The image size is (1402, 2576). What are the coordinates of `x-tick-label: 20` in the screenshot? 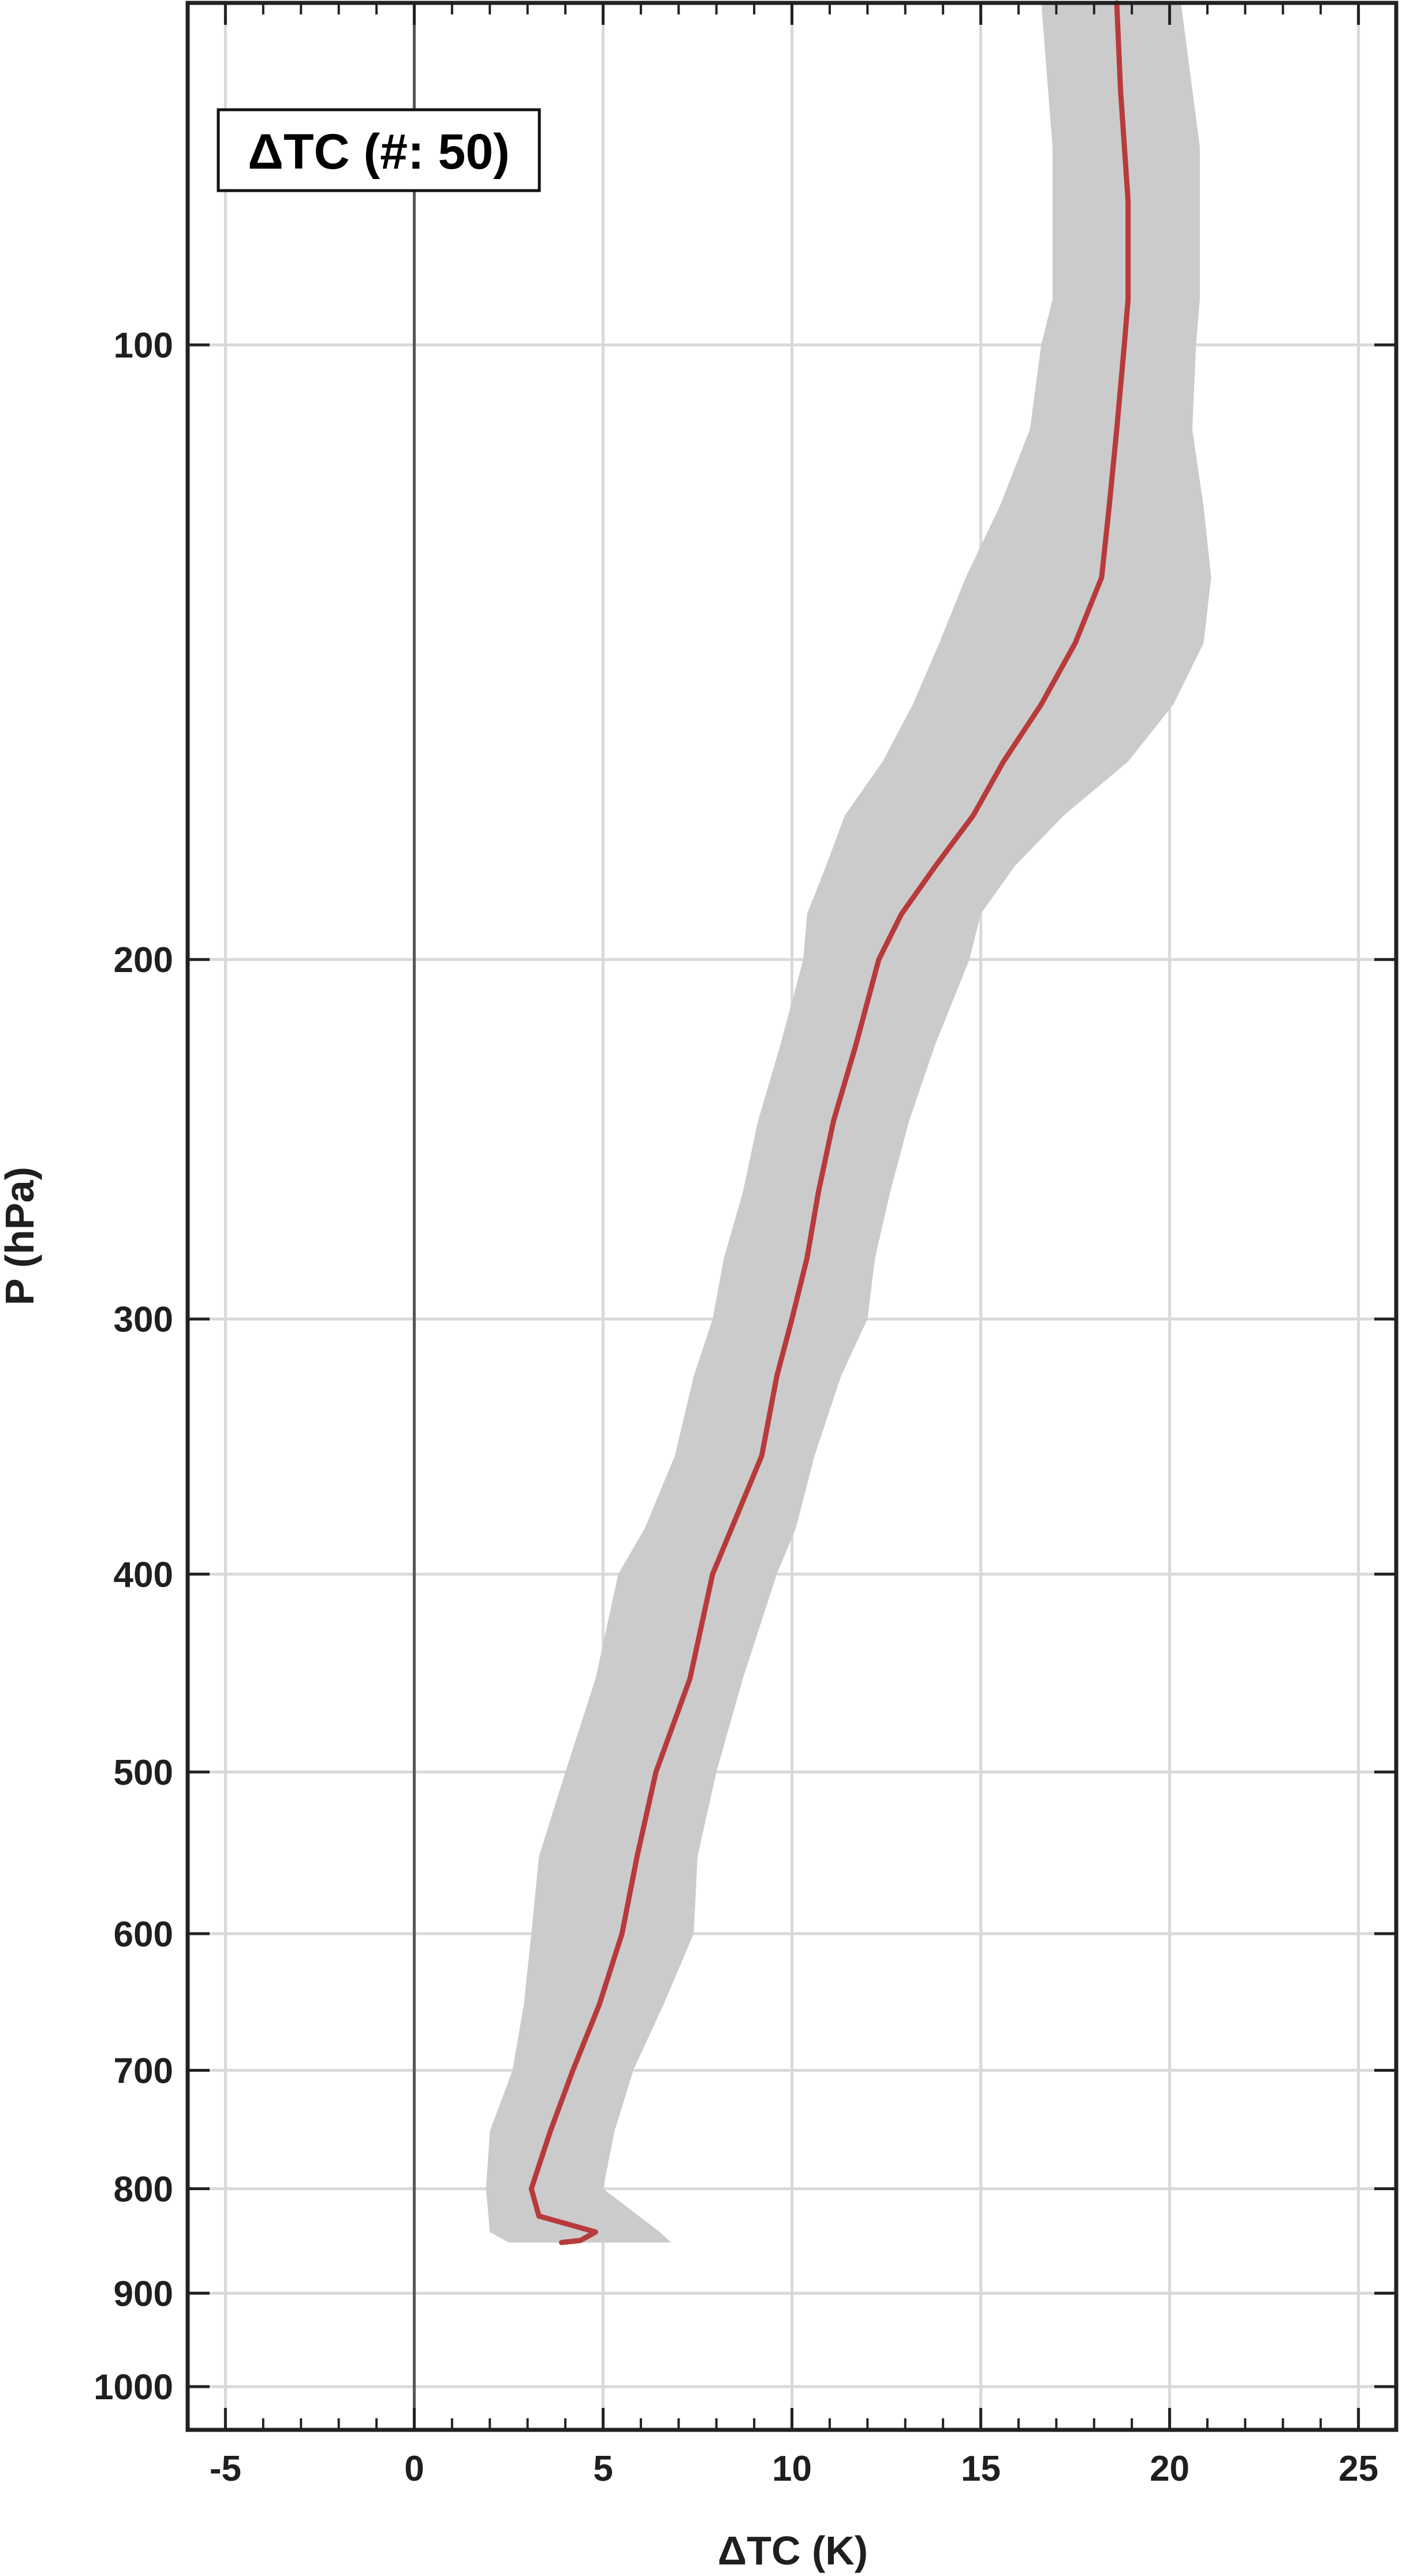 It's located at (1170, 2469).